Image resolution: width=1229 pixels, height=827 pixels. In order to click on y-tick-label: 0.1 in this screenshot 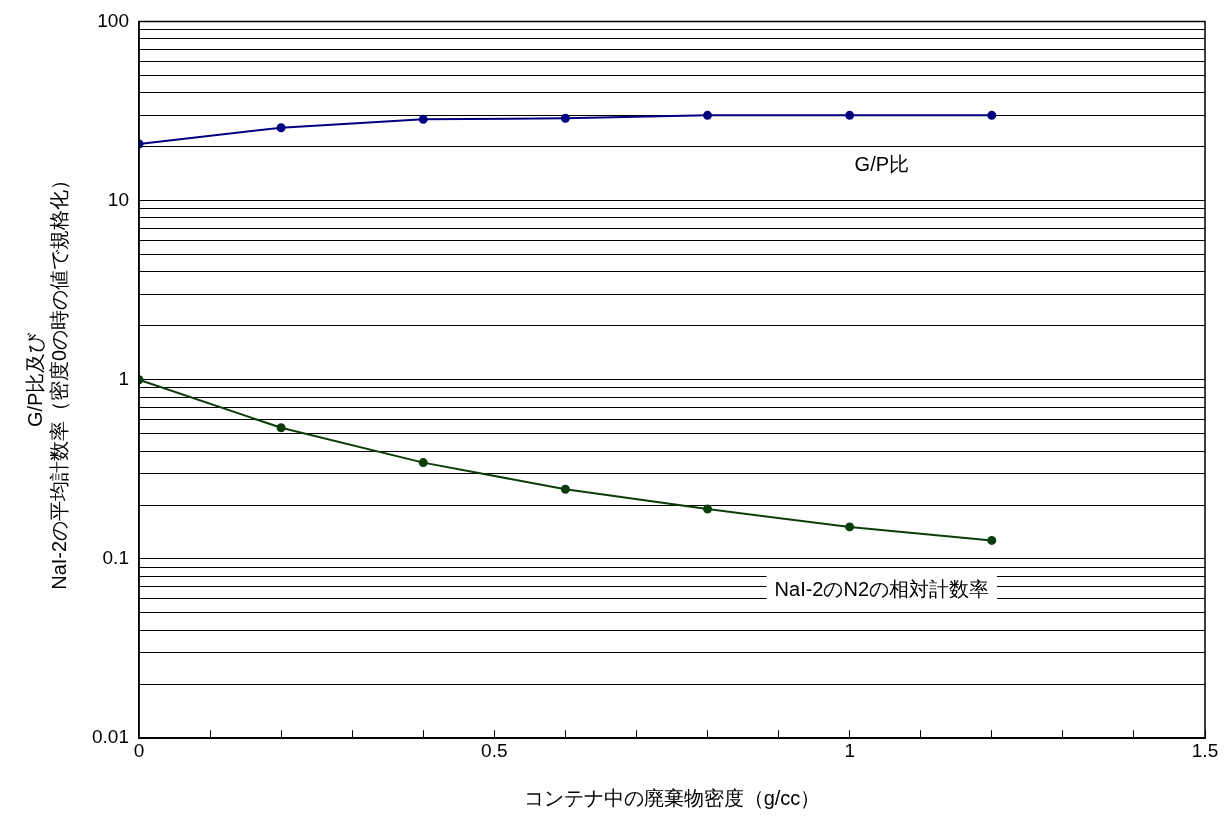, I will do `click(115, 558)`.